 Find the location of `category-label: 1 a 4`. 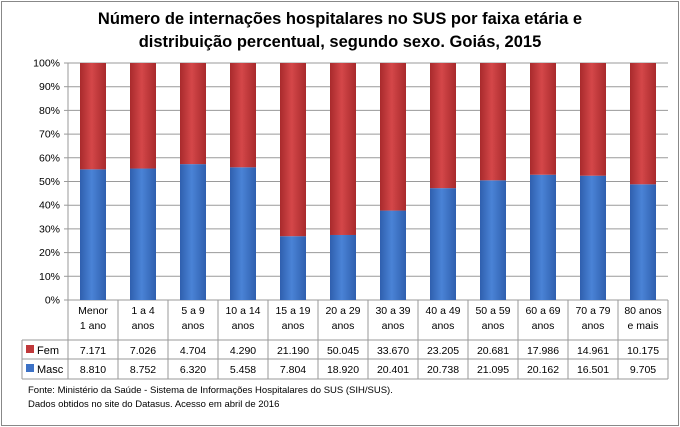

category-label: 1 a 4 is located at coordinates (143, 311).